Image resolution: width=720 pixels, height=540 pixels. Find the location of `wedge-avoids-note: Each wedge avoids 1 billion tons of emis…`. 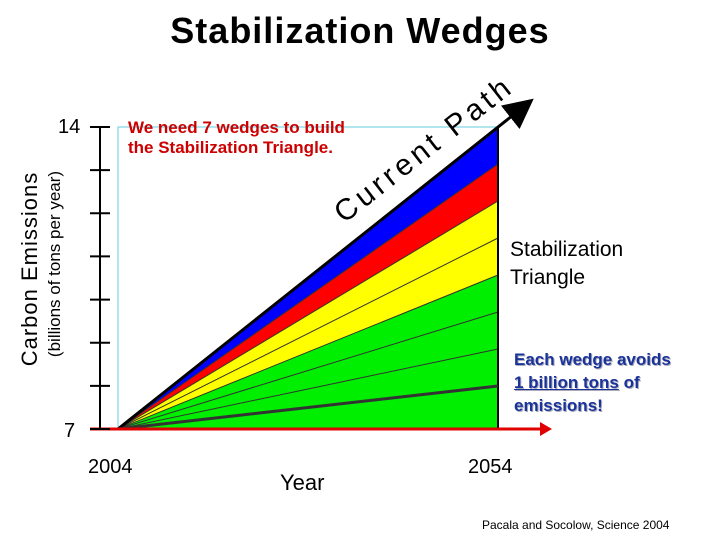

wedge-avoids-note: Each wedge avoids 1 billion tons of emis… is located at coordinates (592, 382).